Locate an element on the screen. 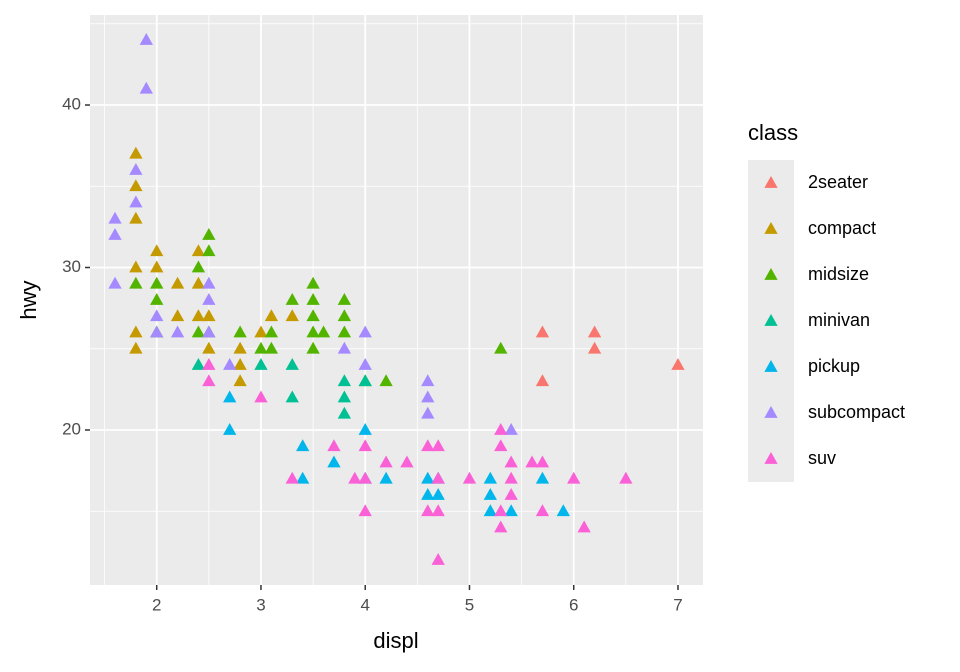 The width and height of the screenshot is (960, 672). x-tick-label: 6 is located at coordinates (573, 604).